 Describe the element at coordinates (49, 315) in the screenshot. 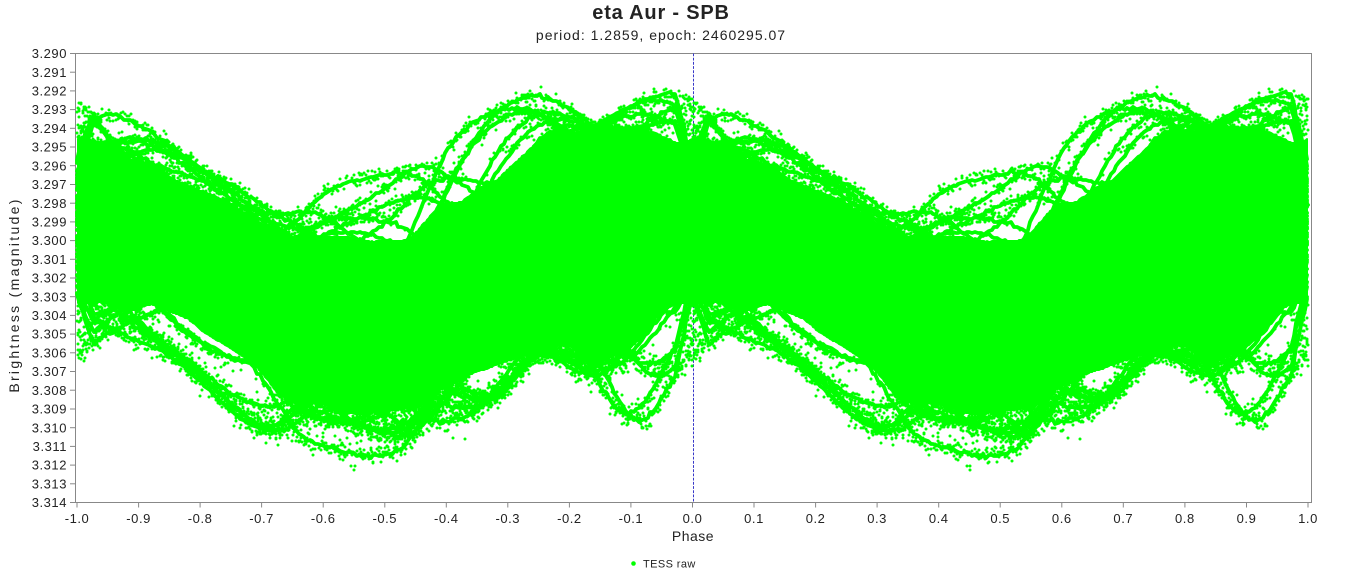

I see `svg-text: 3.304` at that location.